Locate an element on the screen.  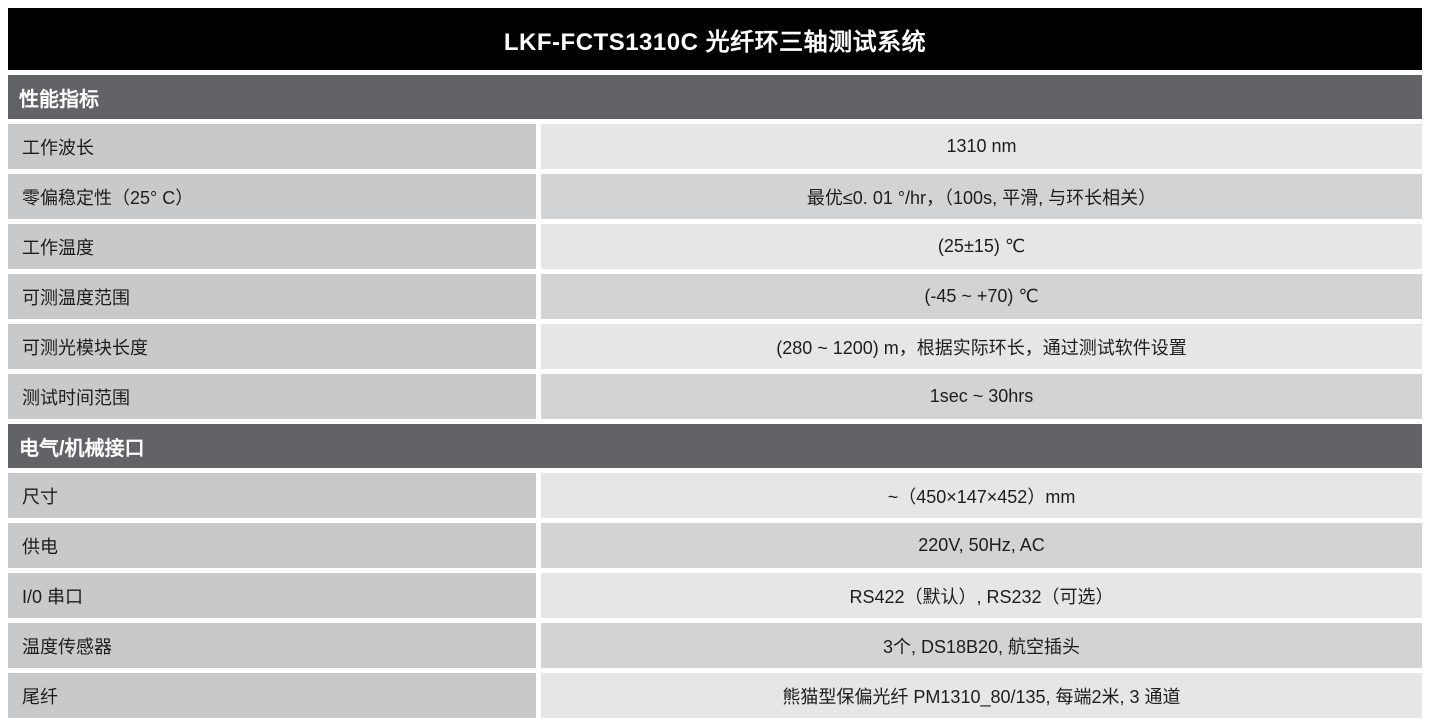
spec-label-cell: 可测温度范围 is located at coordinates (272, 296).